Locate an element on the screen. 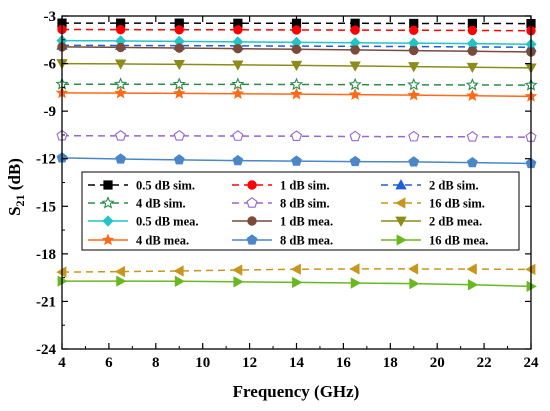  y-tick-label: -24 is located at coordinates (46, 350).